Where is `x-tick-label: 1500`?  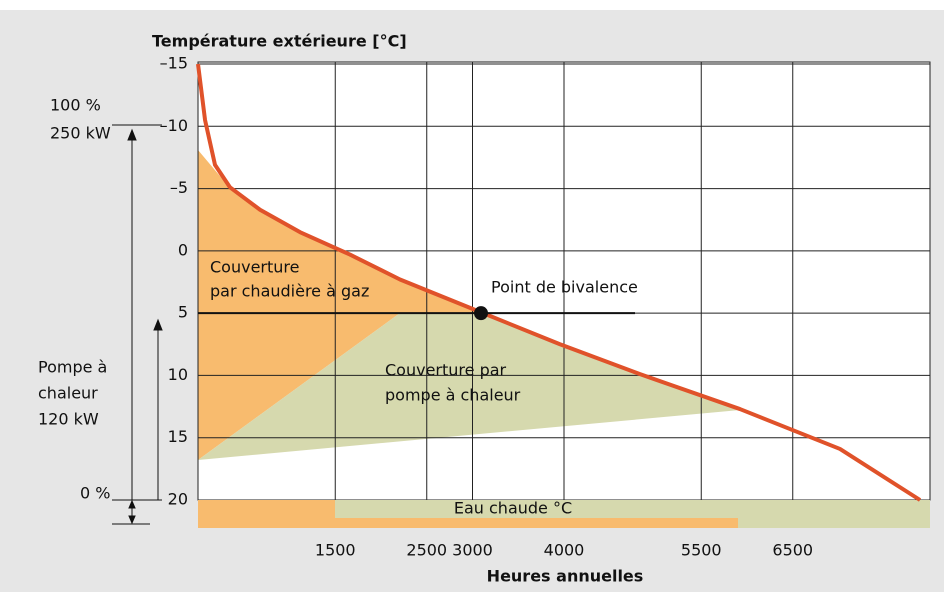 x-tick-label: 1500 is located at coordinates (335, 550).